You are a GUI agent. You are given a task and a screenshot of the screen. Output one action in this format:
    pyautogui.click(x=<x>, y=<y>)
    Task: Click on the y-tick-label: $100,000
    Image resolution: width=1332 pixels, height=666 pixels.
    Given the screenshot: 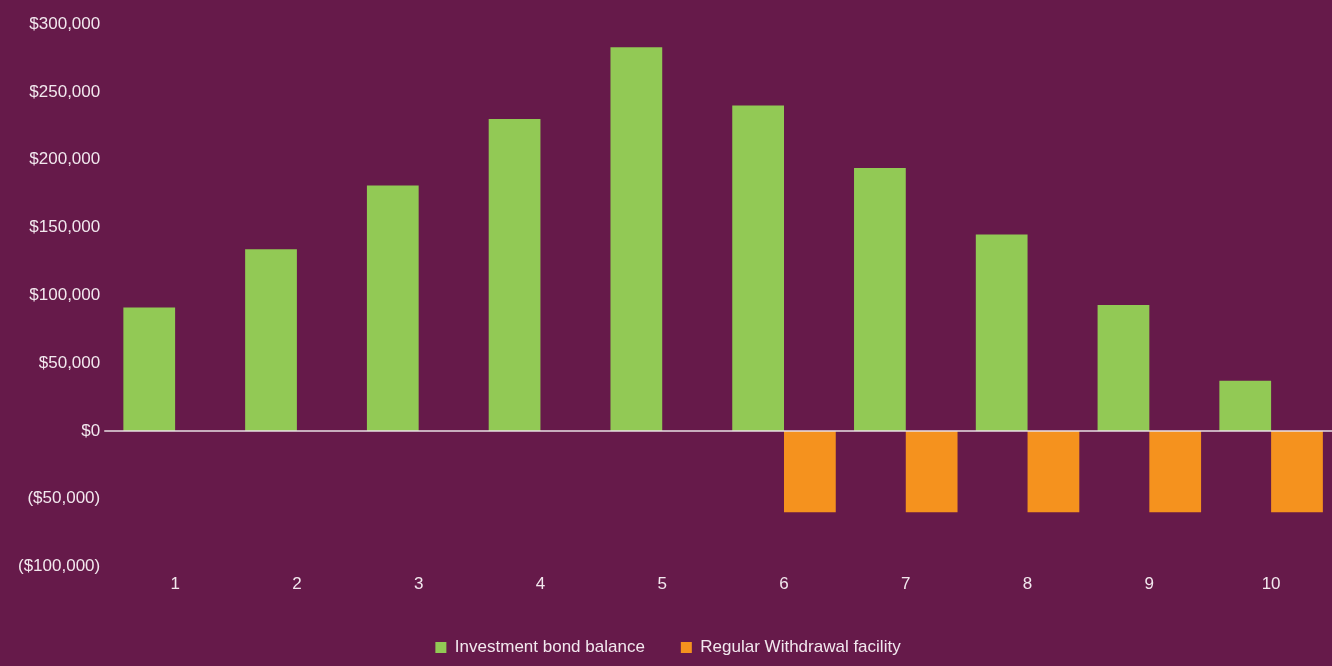 What is the action you would take?
    pyautogui.click(x=65, y=295)
    